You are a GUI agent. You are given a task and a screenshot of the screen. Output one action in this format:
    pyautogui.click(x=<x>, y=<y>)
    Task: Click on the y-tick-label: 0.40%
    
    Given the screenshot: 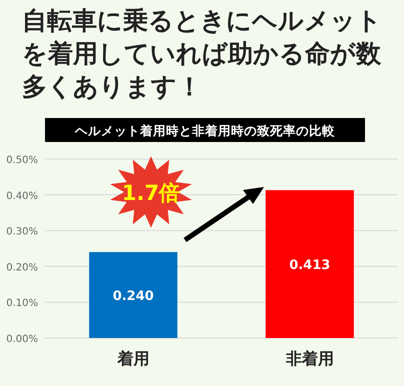 What is the action you would take?
    pyautogui.click(x=22, y=196)
    